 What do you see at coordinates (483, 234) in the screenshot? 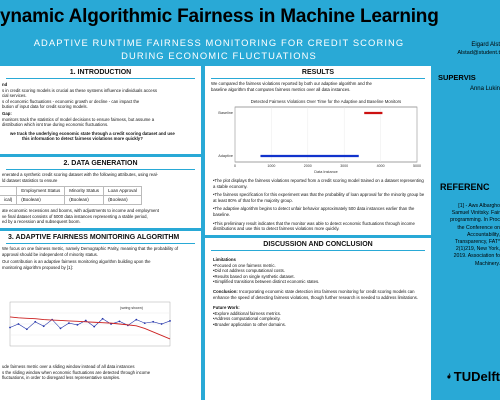
I see `reference-line: Accountability,` at bounding box center [483, 234].